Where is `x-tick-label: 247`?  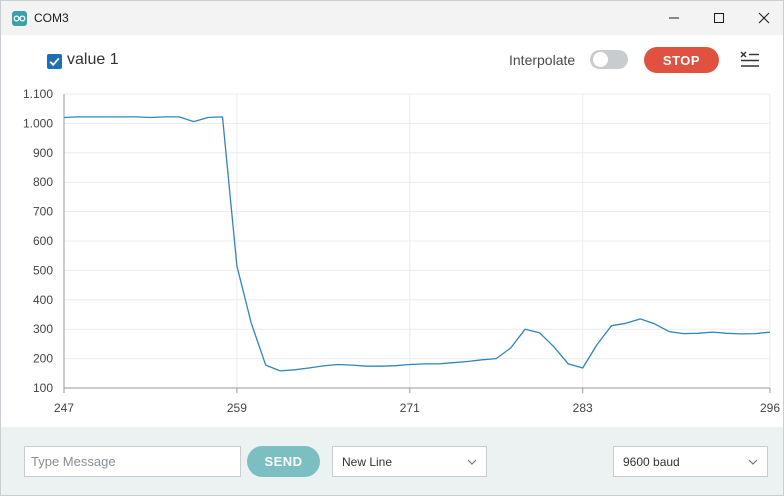 x-tick-label: 247 is located at coordinates (64, 408).